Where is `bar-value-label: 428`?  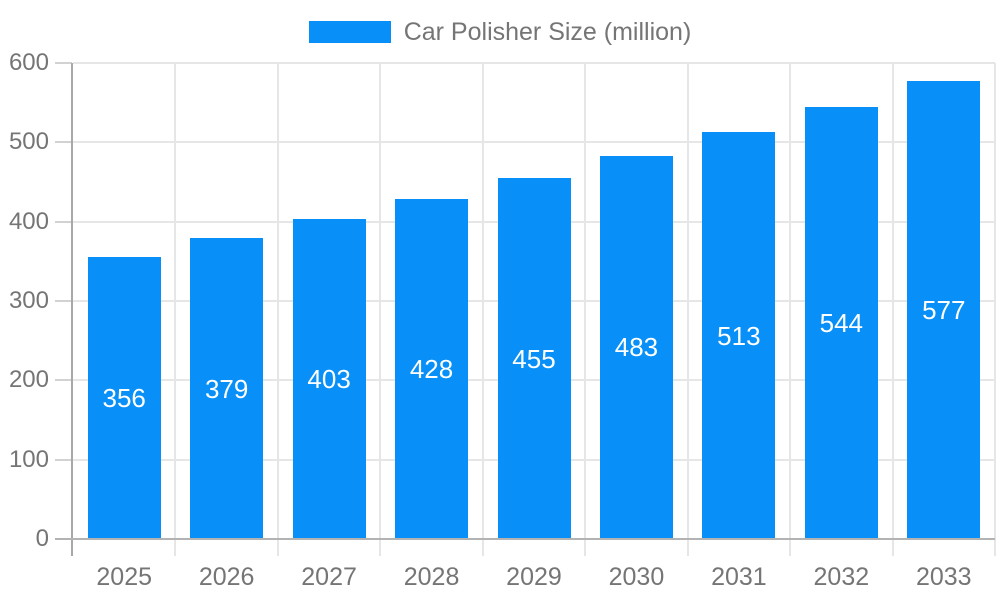
bar-value-label: 428 is located at coordinates (431, 369).